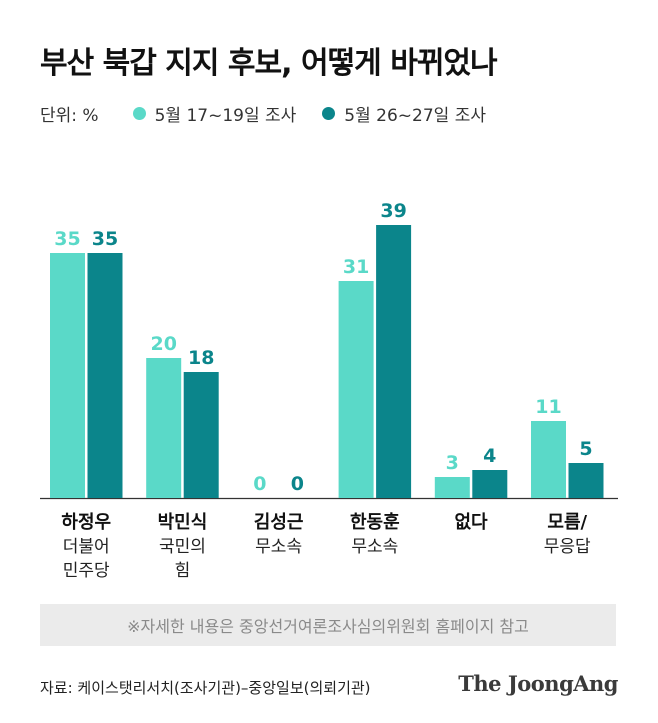  Describe the element at coordinates (69, 116) in the screenshot. I see `unit-label: 단위: %` at that location.